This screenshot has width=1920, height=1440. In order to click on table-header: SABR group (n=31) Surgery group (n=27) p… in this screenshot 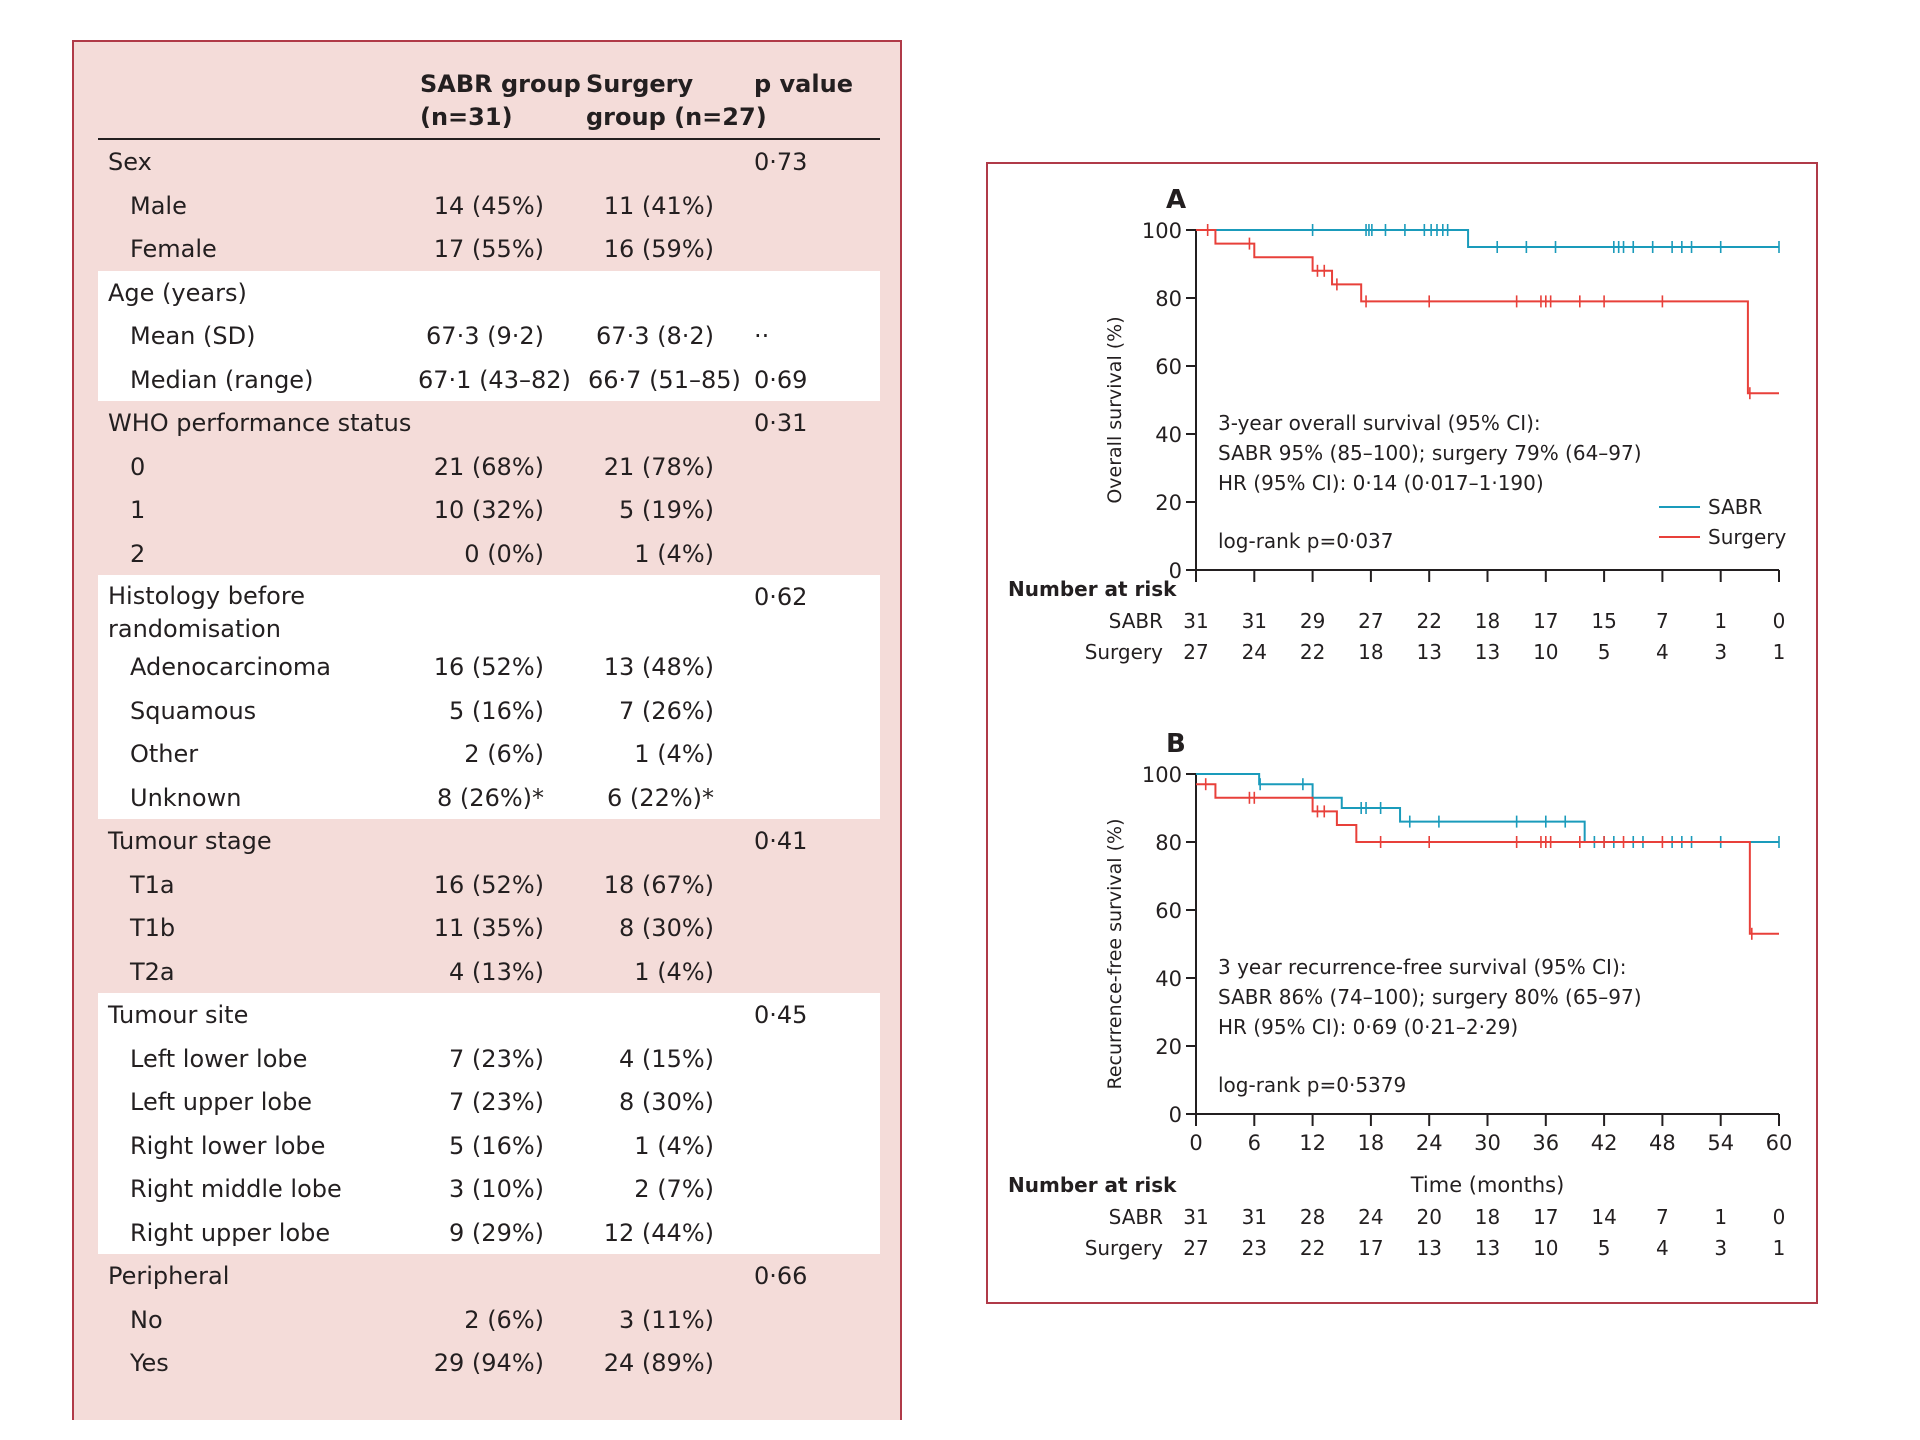, I will do `click(489, 99)`.